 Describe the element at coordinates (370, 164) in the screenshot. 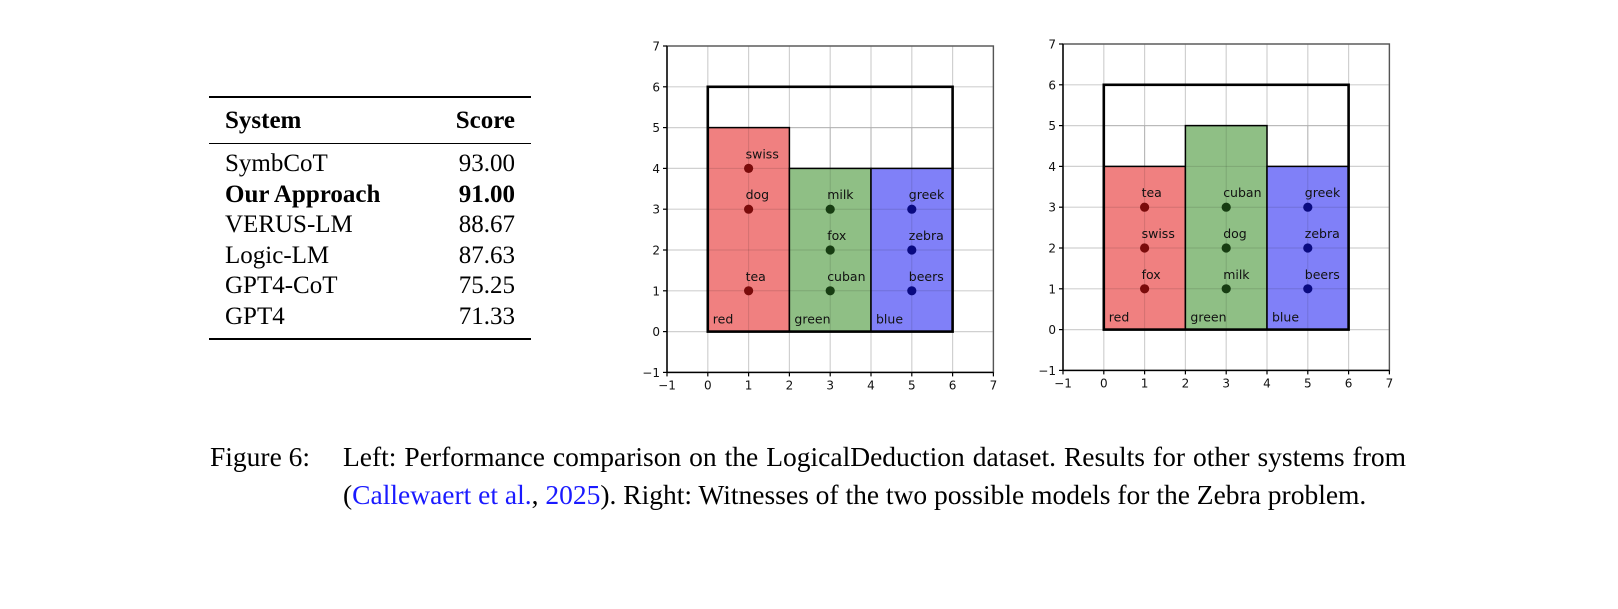

I see `table-row: SymbCoT 93.00` at that location.